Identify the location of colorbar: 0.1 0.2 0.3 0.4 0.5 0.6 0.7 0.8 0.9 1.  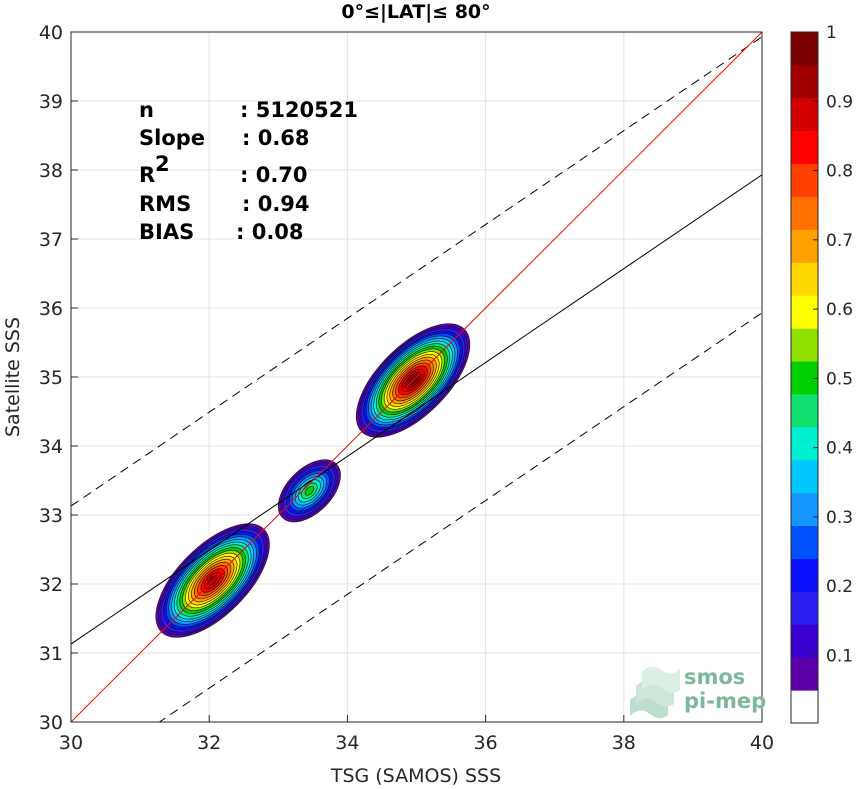
(821, 373).